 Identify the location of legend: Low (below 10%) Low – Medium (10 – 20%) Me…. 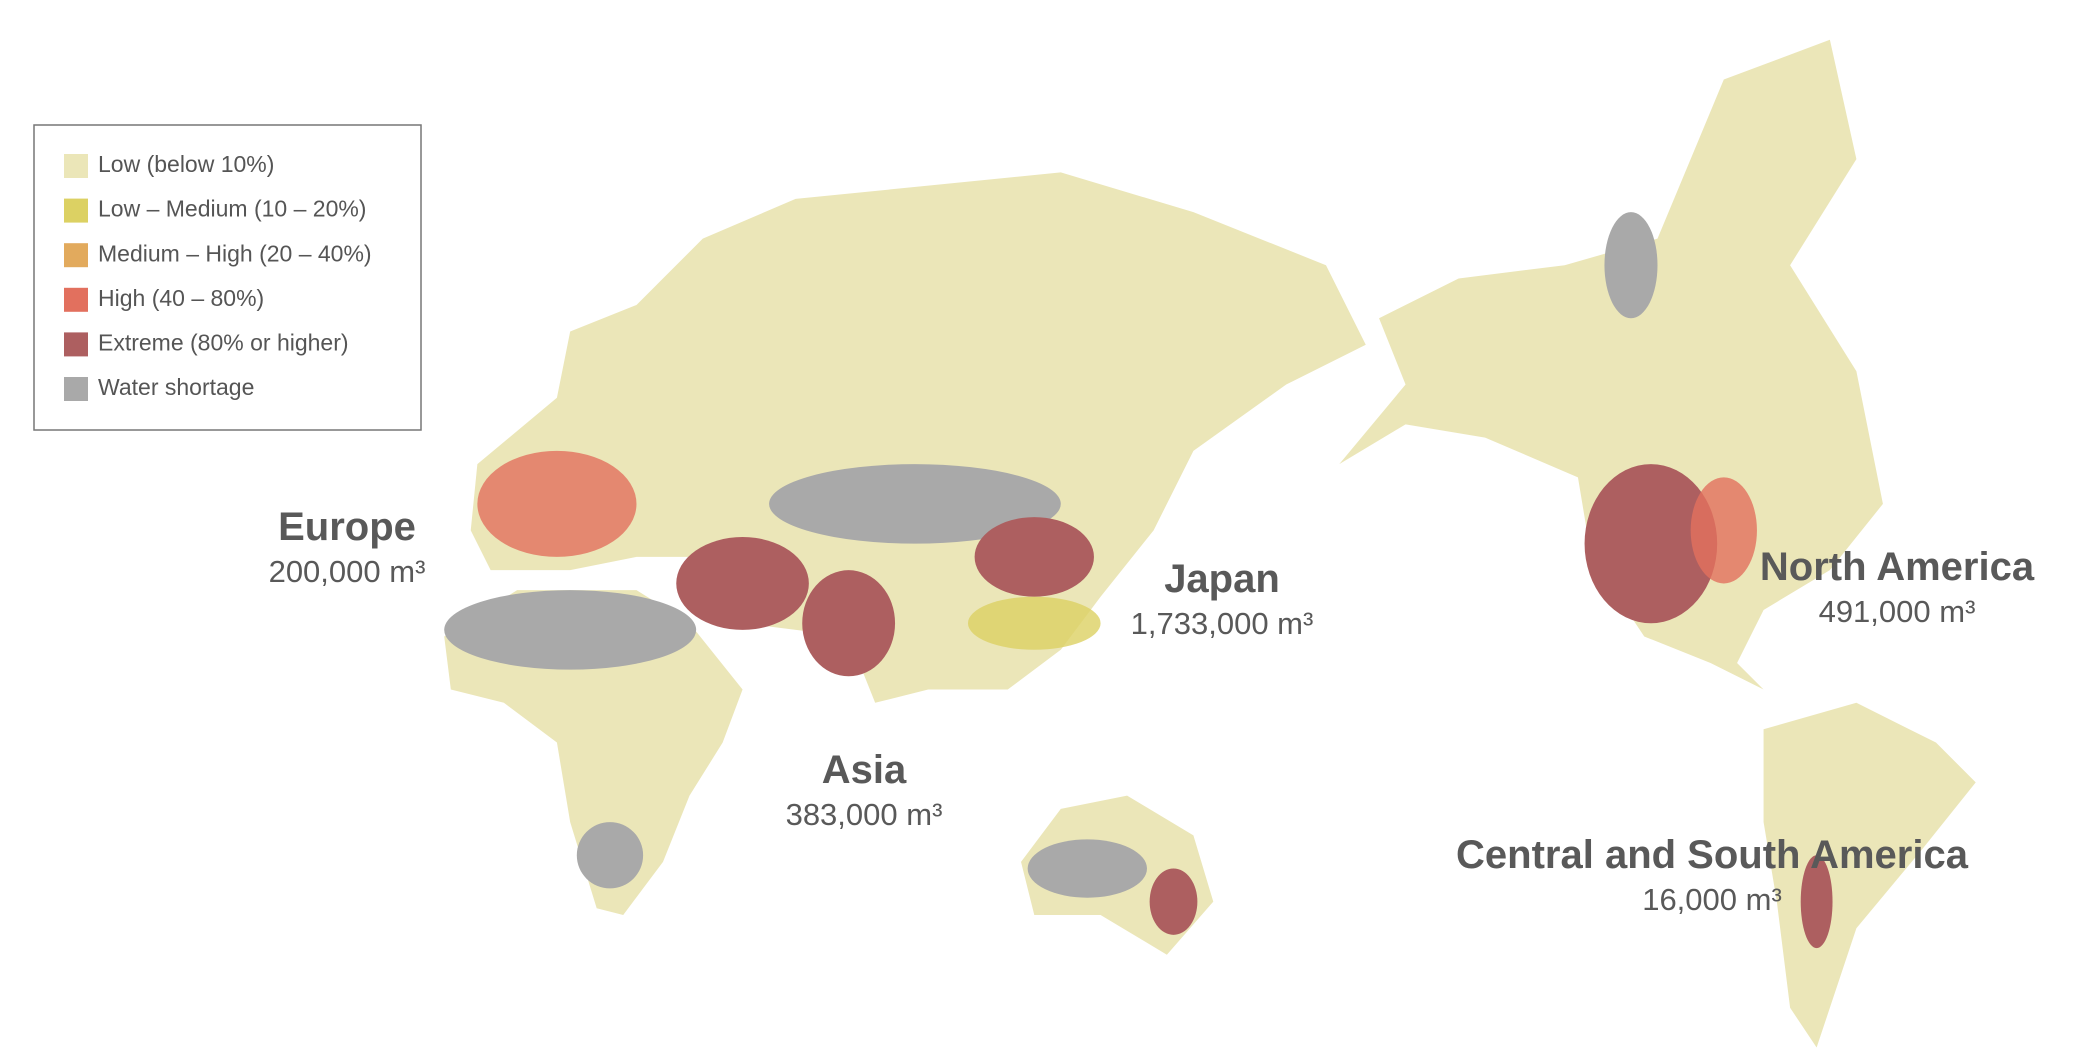
(218, 276).